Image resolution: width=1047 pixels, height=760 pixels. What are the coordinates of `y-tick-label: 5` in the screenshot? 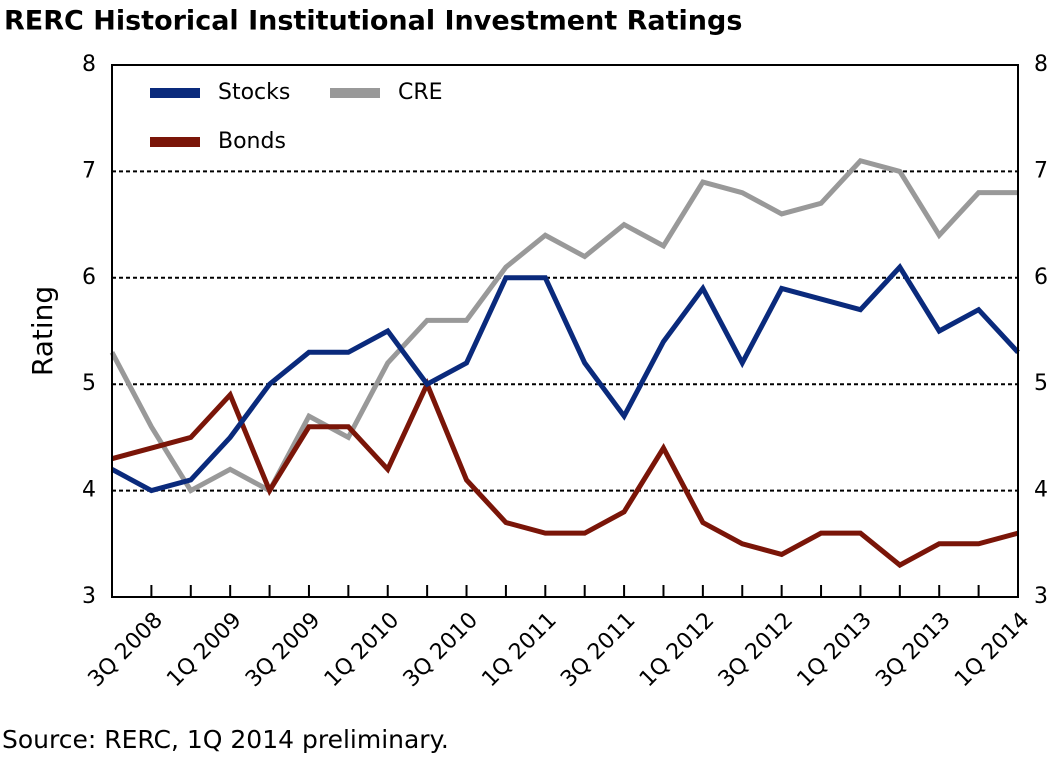 It's located at (89, 383).